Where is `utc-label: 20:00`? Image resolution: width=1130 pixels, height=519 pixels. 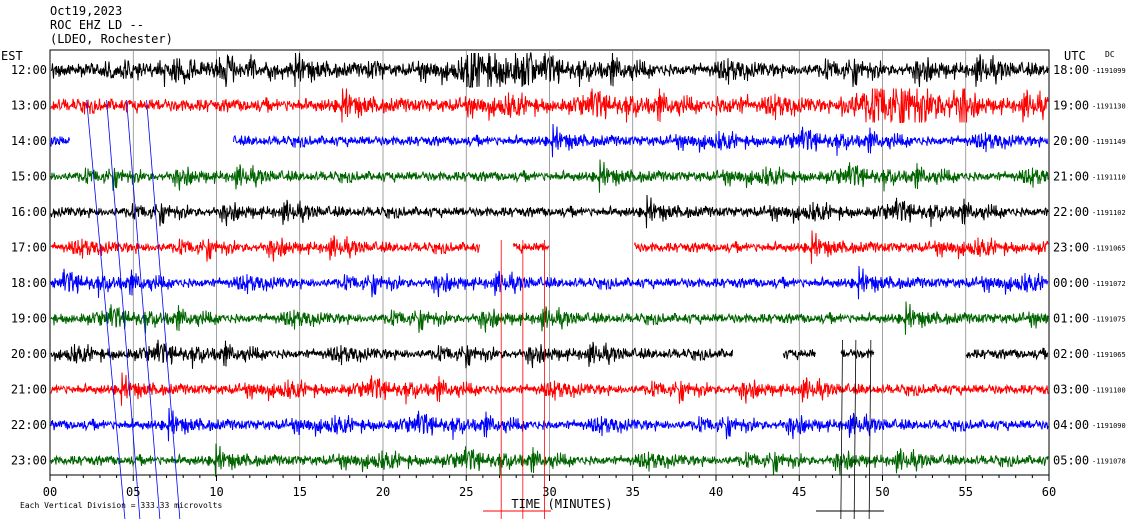
utc-label: 20:00 is located at coordinates (1071, 141).